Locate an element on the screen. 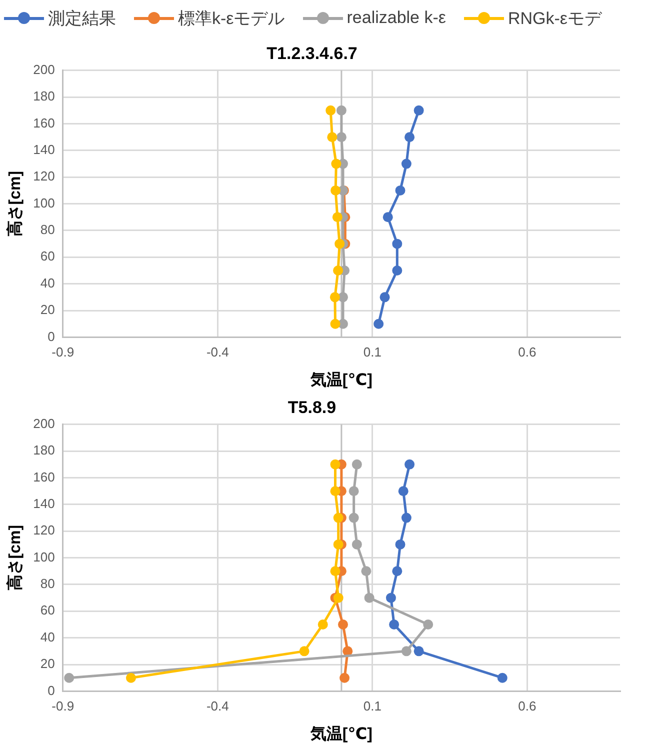 The image size is (657, 745). legend-label: 測定結果 is located at coordinates (82, 19).